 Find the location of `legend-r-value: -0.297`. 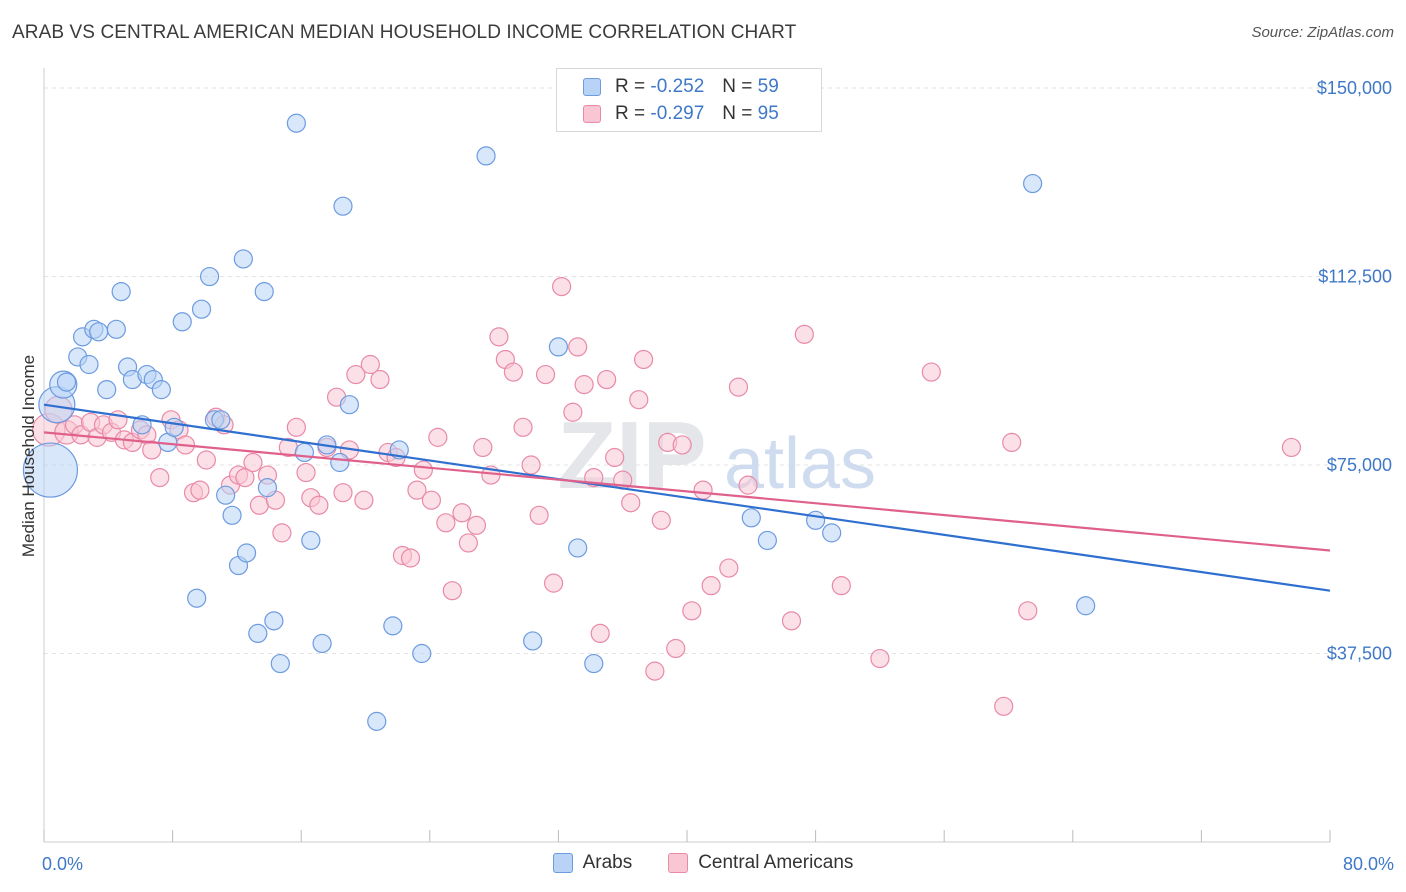

legend-r-value: -0.297 is located at coordinates (677, 113).